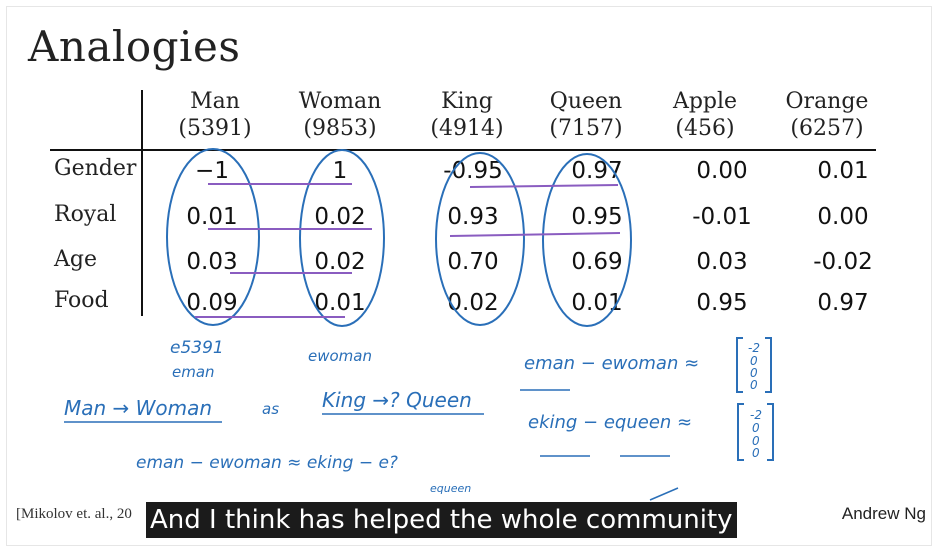  I want to click on column-index: (456), so click(705, 128).